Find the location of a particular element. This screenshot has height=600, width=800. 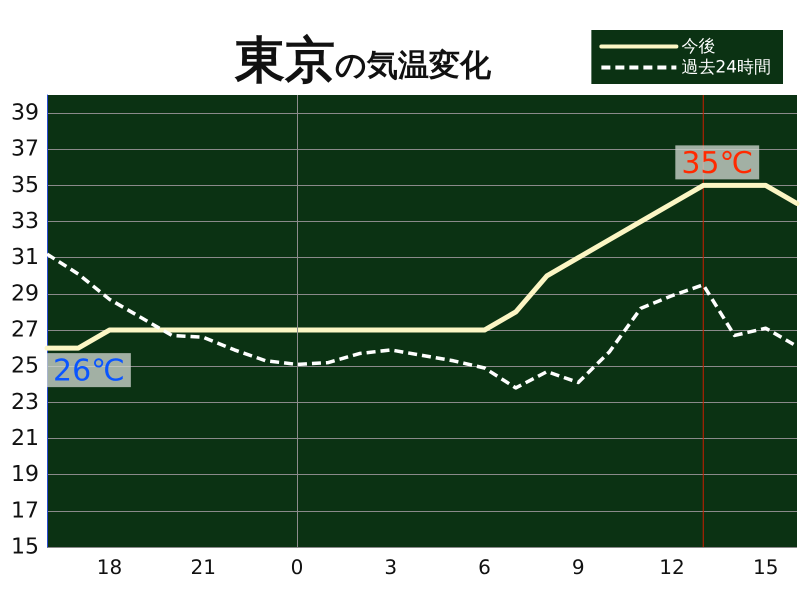

legend-label: 過去24時間 is located at coordinates (726, 68).